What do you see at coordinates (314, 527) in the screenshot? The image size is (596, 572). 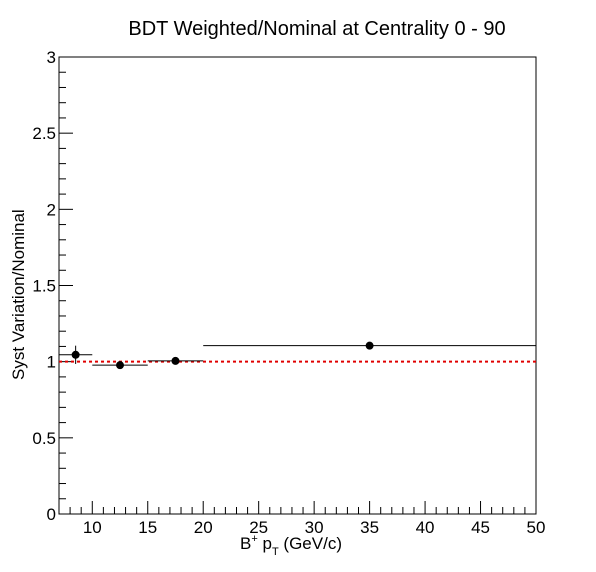 I see `x-tick-label: 30` at bounding box center [314, 527].